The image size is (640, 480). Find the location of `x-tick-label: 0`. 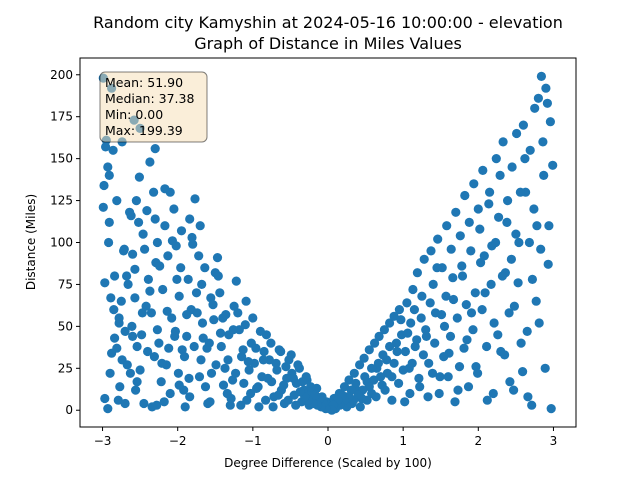

x-tick-label: 0 is located at coordinates (328, 441).